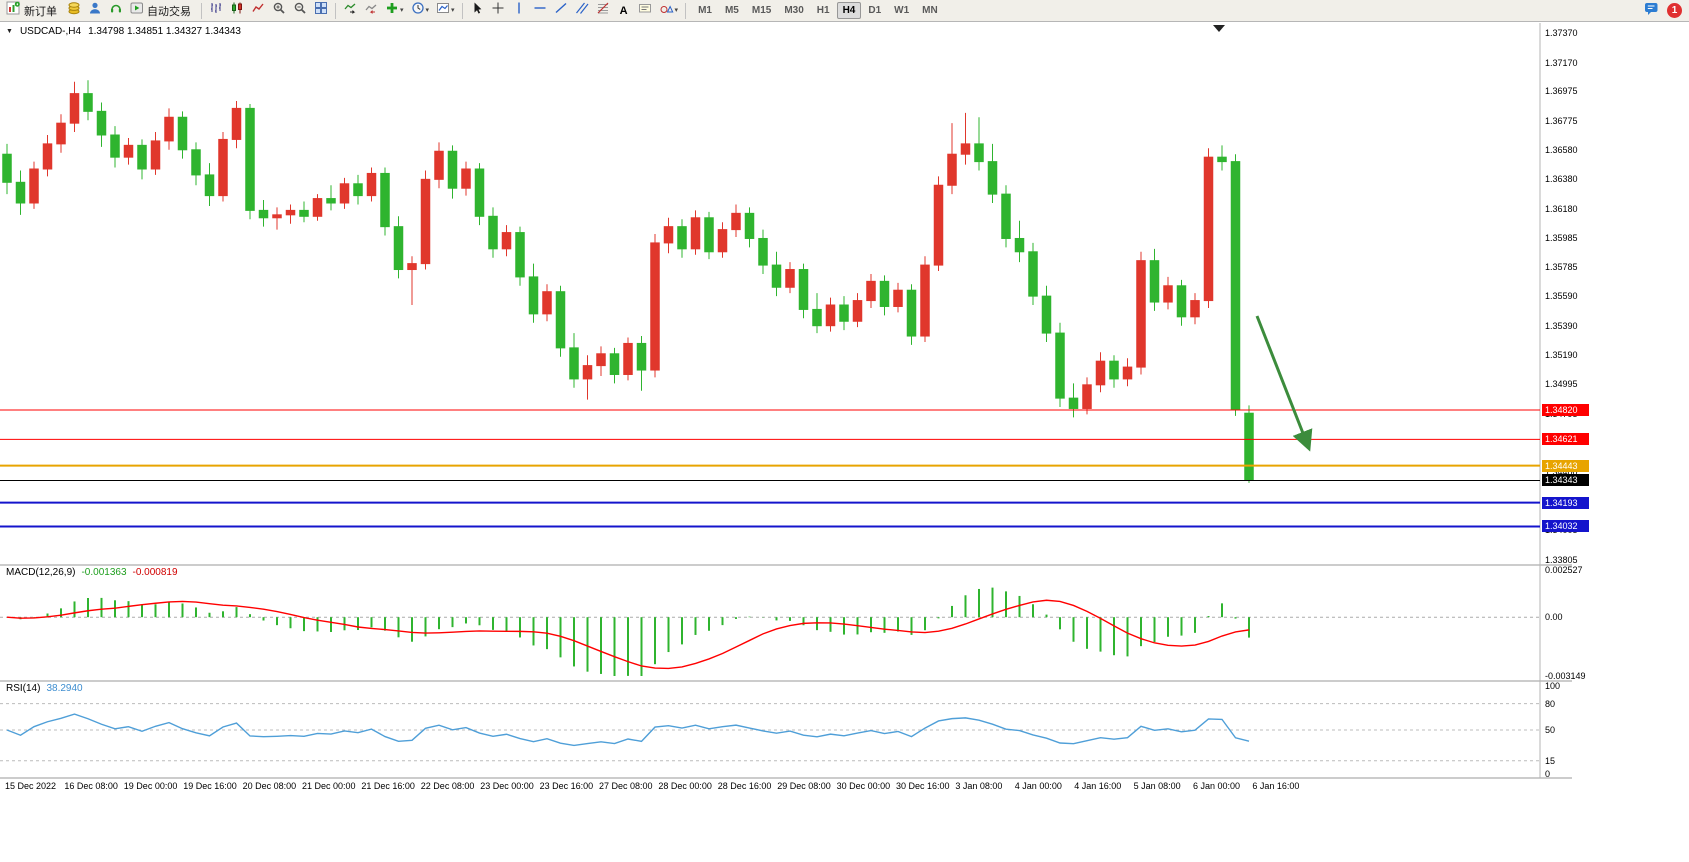 Image resolution: width=1689 pixels, height=862 pixels. I want to click on new-order-label: 新订单, so click(40, 11).